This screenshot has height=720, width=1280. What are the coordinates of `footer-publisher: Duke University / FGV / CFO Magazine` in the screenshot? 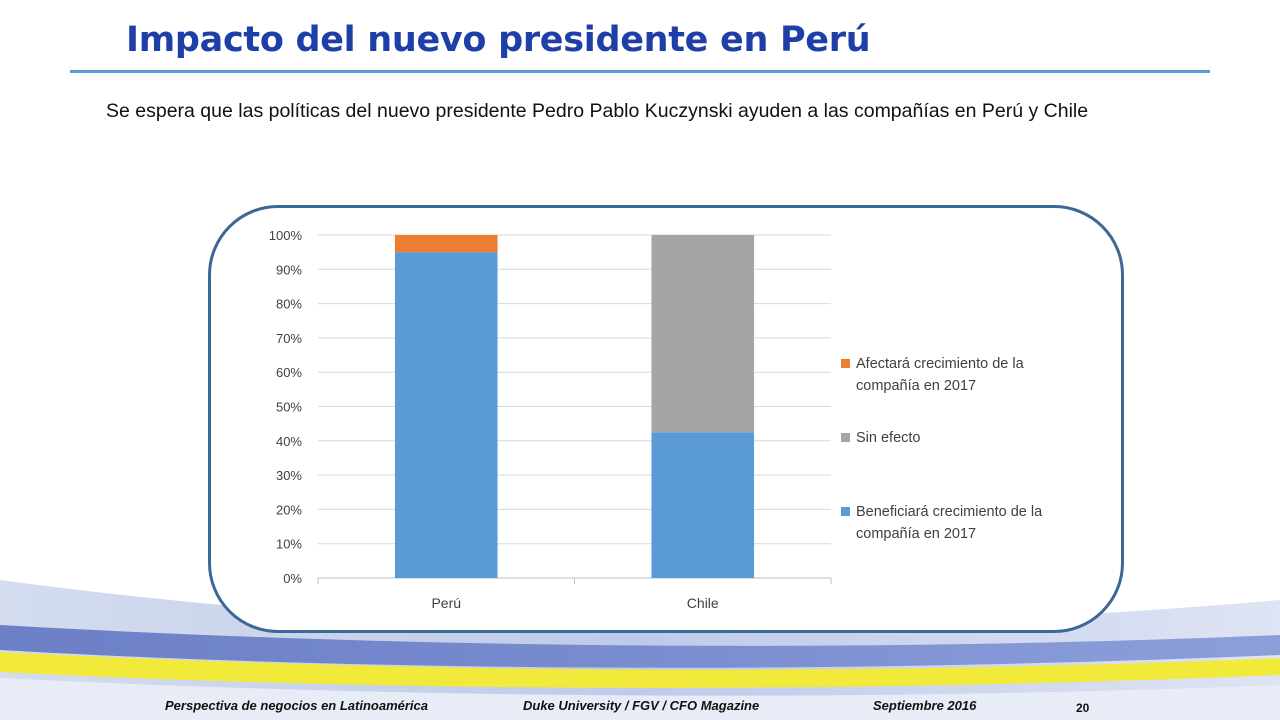 It's located at (641, 705).